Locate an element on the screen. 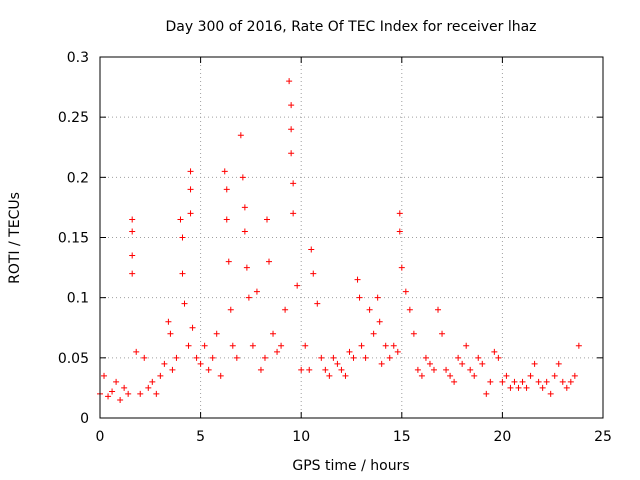 The width and height of the screenshot is (640, 480). x-tick-label: 5 is located at coordinates (200, 437).